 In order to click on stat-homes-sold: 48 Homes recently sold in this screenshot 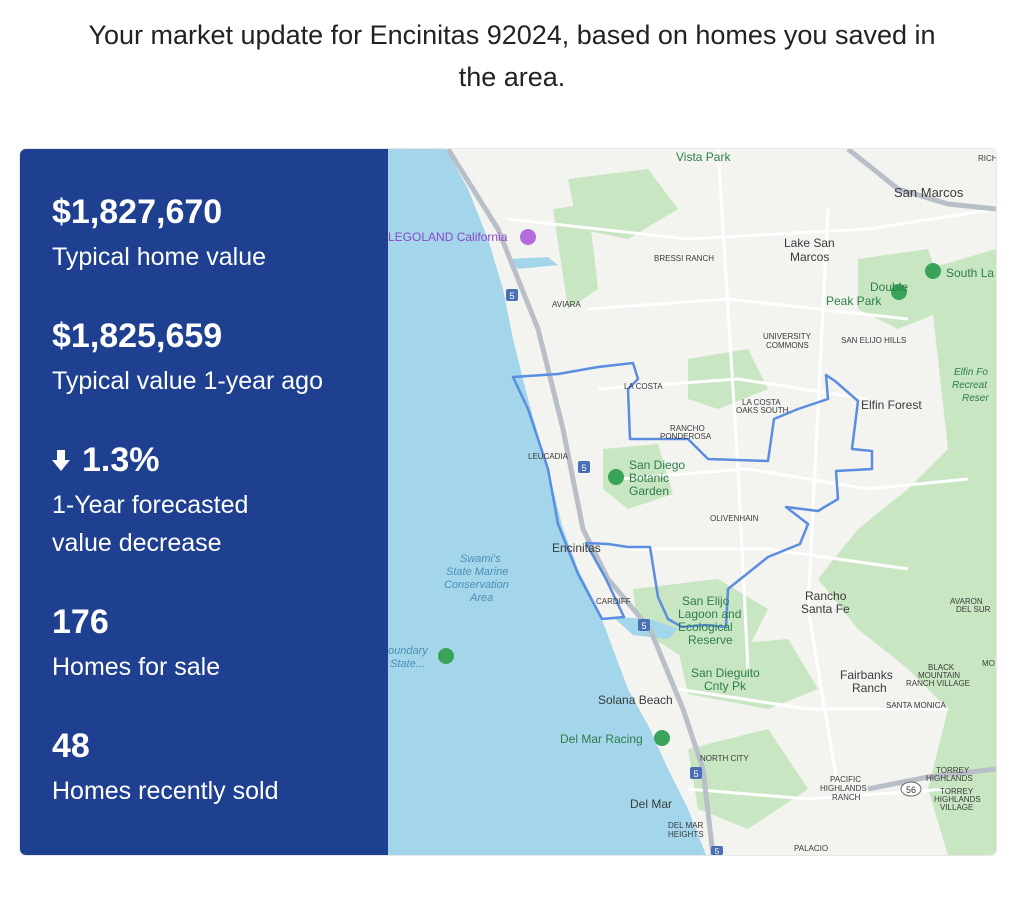, I will do `click(165, 768)`.